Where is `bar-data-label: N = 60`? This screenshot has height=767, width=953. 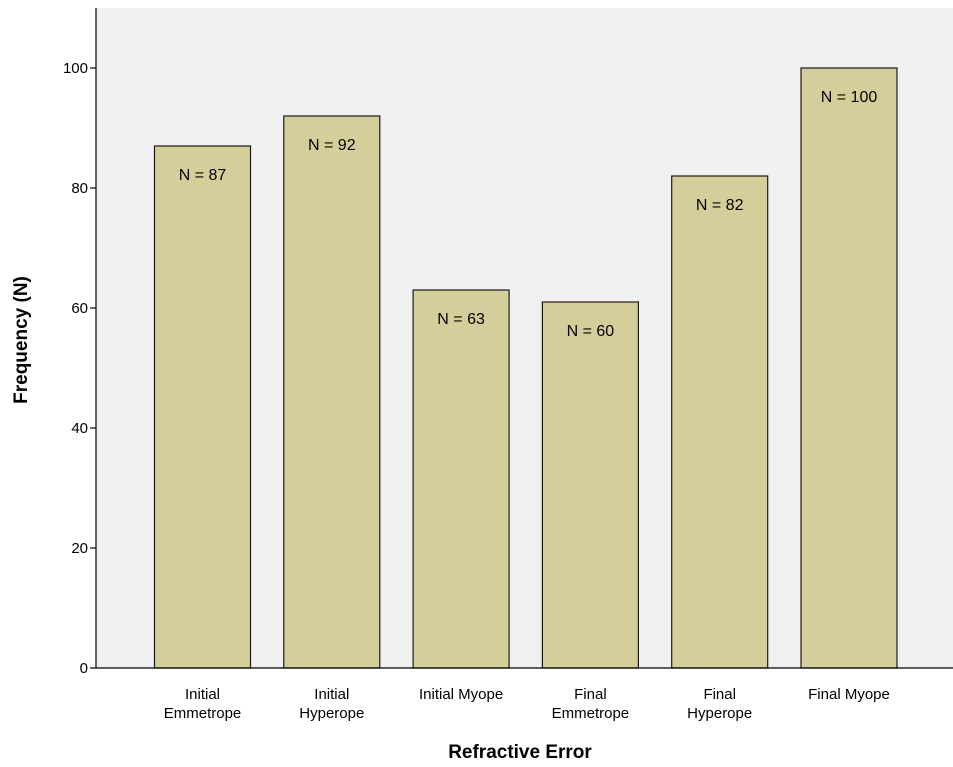 bar-data-label: N = 60 is located at coordinates (591, 331).